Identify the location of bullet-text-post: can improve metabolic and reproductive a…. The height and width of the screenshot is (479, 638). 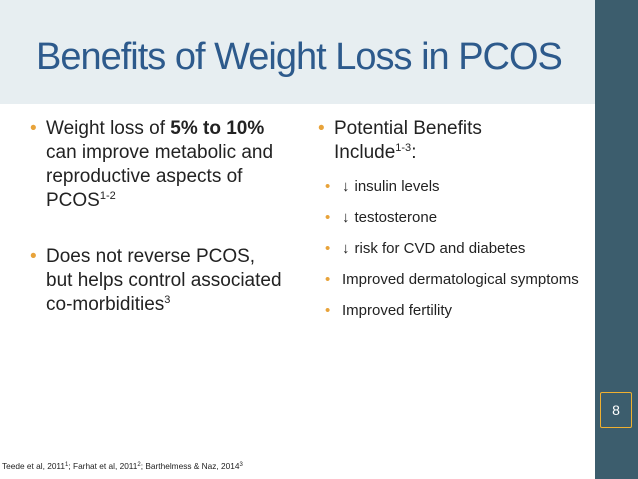
(160, 176).